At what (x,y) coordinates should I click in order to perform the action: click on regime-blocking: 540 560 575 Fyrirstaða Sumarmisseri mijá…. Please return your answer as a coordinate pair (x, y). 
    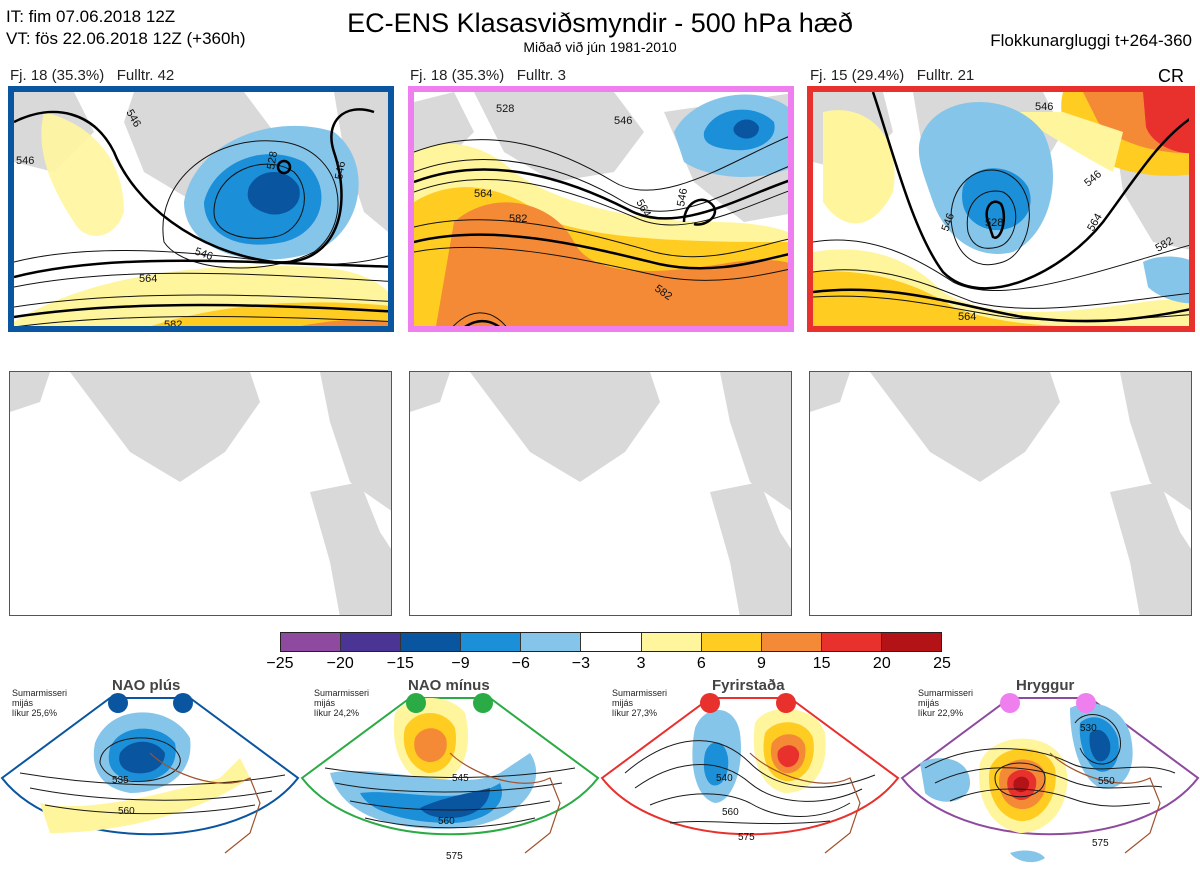
    Looking at the image, I should click on (750, 774).